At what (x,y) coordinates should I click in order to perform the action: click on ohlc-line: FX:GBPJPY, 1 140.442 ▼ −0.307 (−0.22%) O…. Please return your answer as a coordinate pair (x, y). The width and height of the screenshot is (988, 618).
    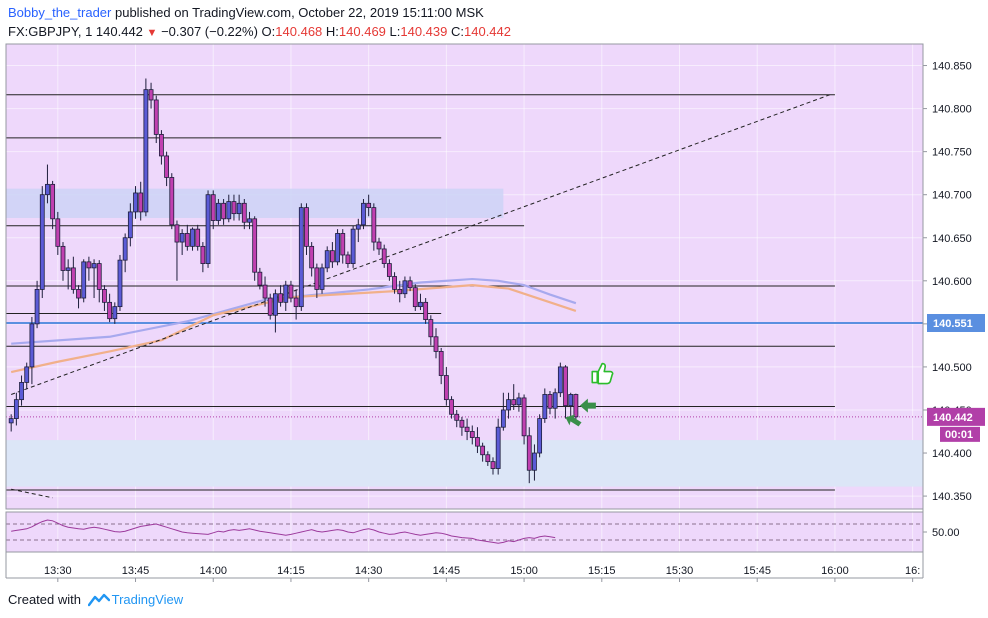
    Looking at the image, I should click on (259, 31).